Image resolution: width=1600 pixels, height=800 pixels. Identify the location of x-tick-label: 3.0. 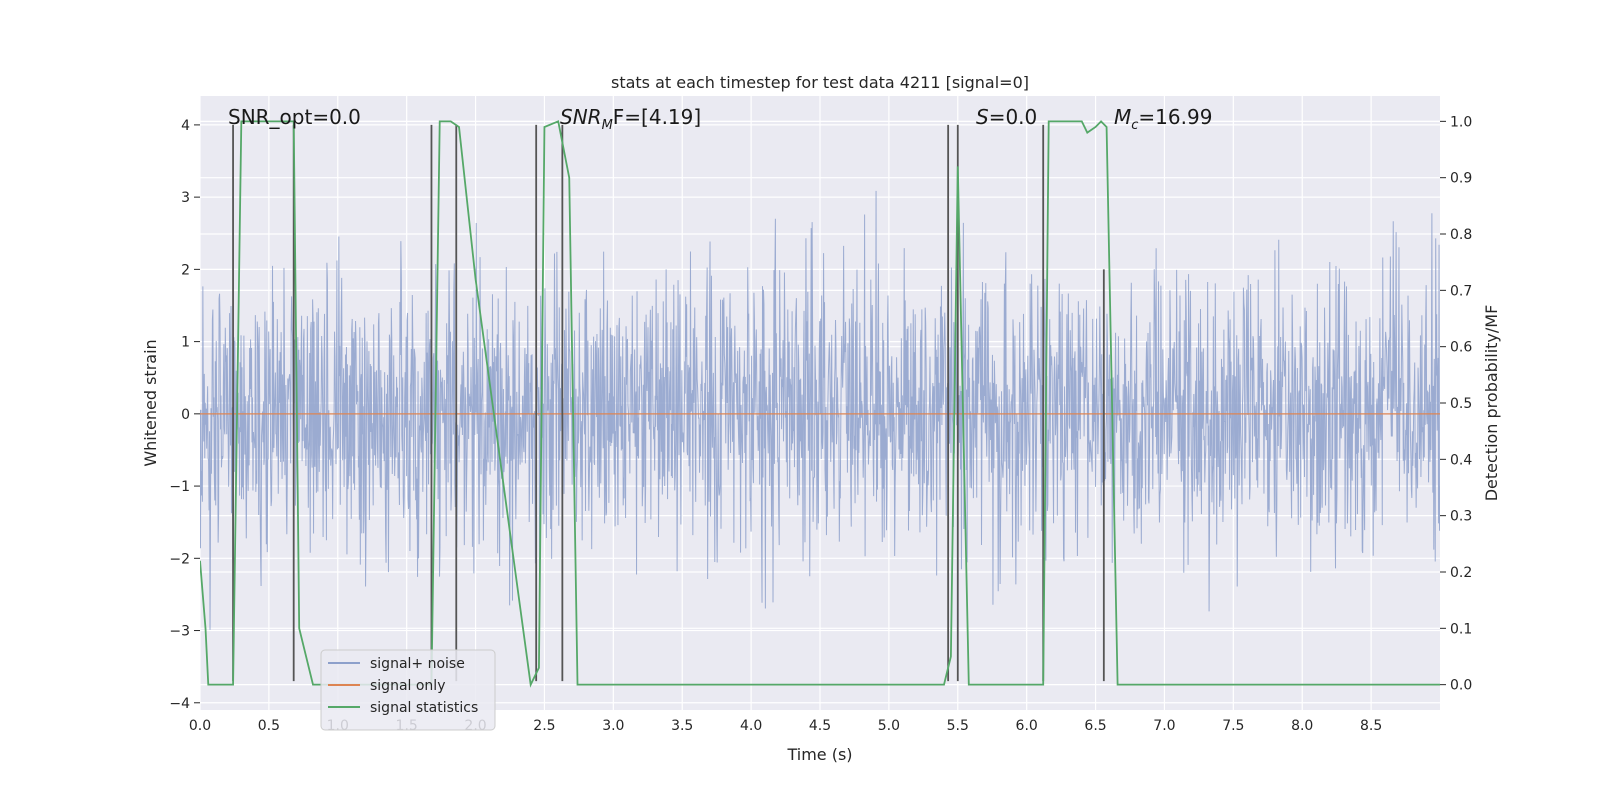
(613, 726).